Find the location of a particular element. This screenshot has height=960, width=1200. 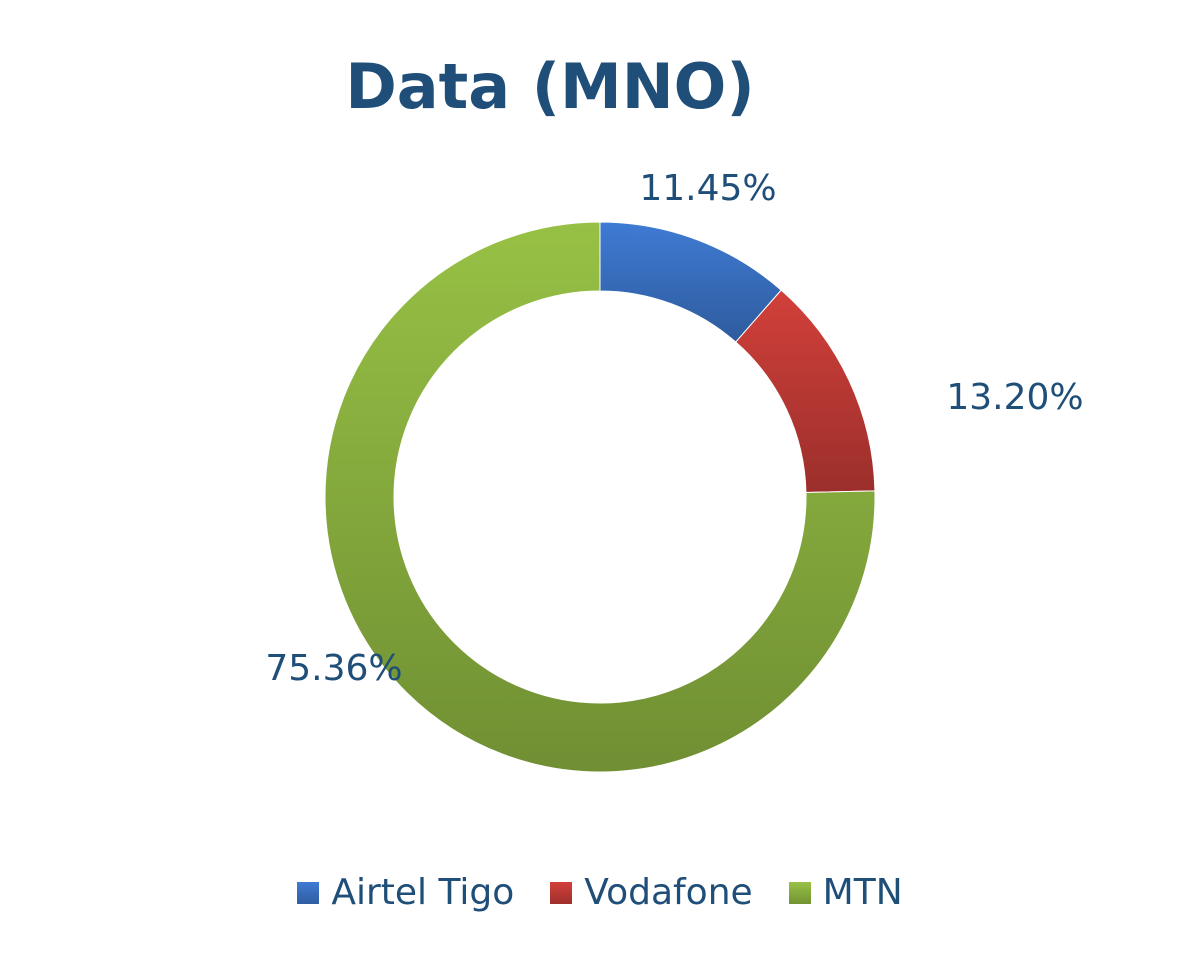

legend-item-mtn: MTN is located at coordinates (845, 892).